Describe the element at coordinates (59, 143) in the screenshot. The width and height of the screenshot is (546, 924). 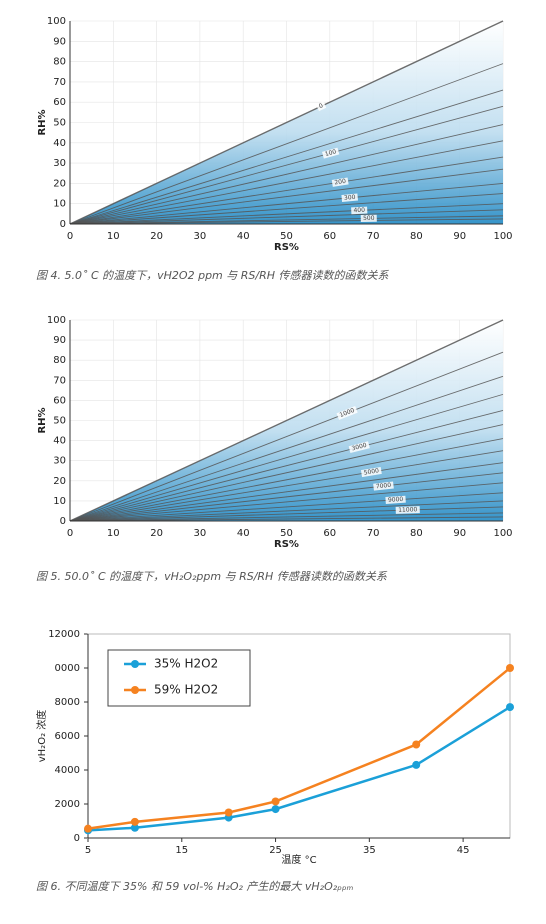
I see `y-tick-label: 40` at that location.